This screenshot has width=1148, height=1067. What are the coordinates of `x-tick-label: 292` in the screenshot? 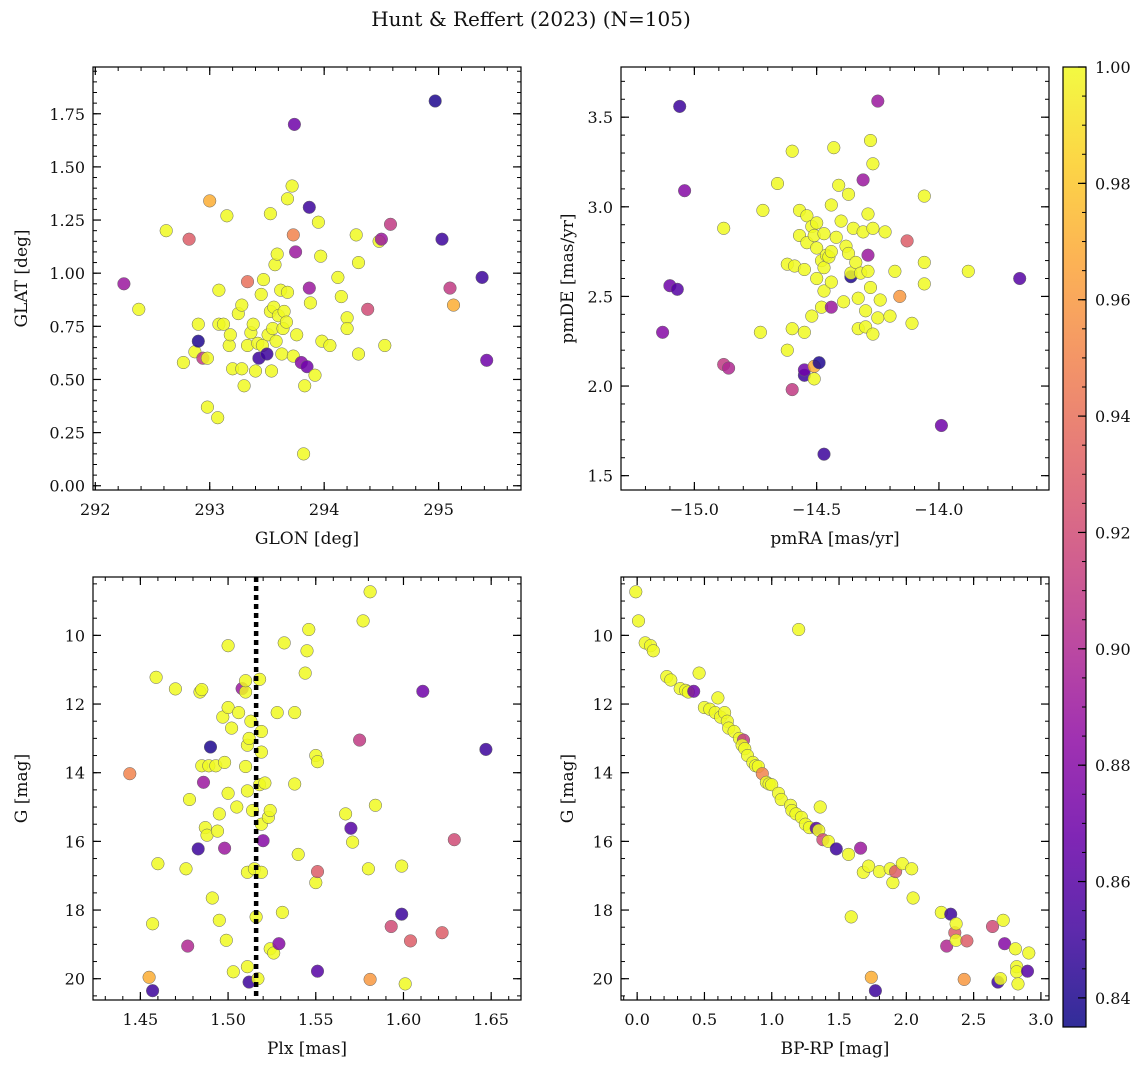 It's located at (95, 509).